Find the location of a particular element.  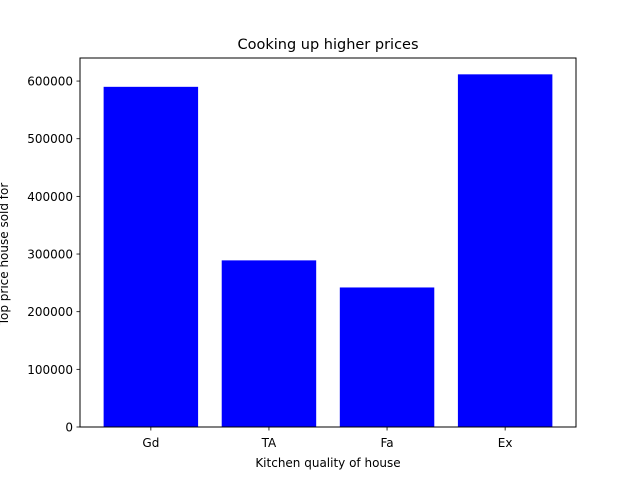

y-axis-ticks: 0 100000 200000 300000 400000 500000 600000 is located at coordinates (53, 255).